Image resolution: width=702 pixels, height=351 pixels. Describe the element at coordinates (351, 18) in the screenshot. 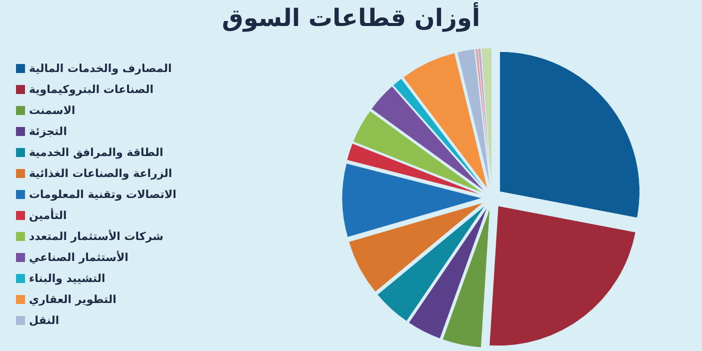

I see `chart-title: أوزان قطاعات السوق` at that location.